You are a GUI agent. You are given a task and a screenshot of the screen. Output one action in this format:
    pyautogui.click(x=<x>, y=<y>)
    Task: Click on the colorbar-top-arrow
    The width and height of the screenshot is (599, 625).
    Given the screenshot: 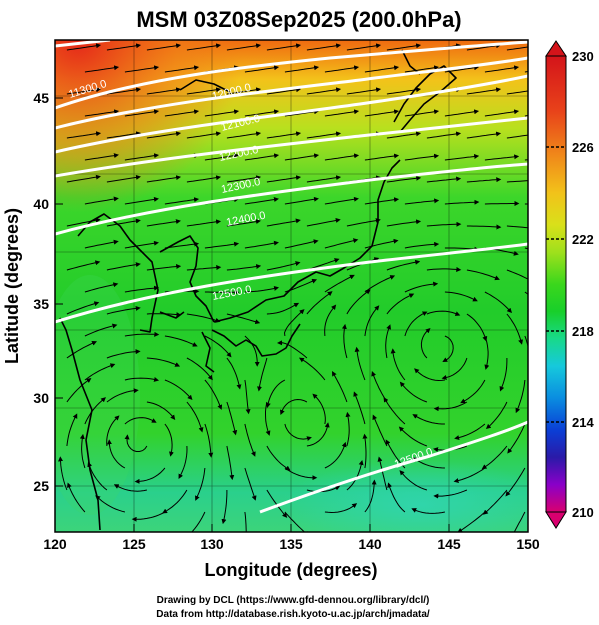 What is the action you would take?
    pyautogui.click(x=556, y=48)
    